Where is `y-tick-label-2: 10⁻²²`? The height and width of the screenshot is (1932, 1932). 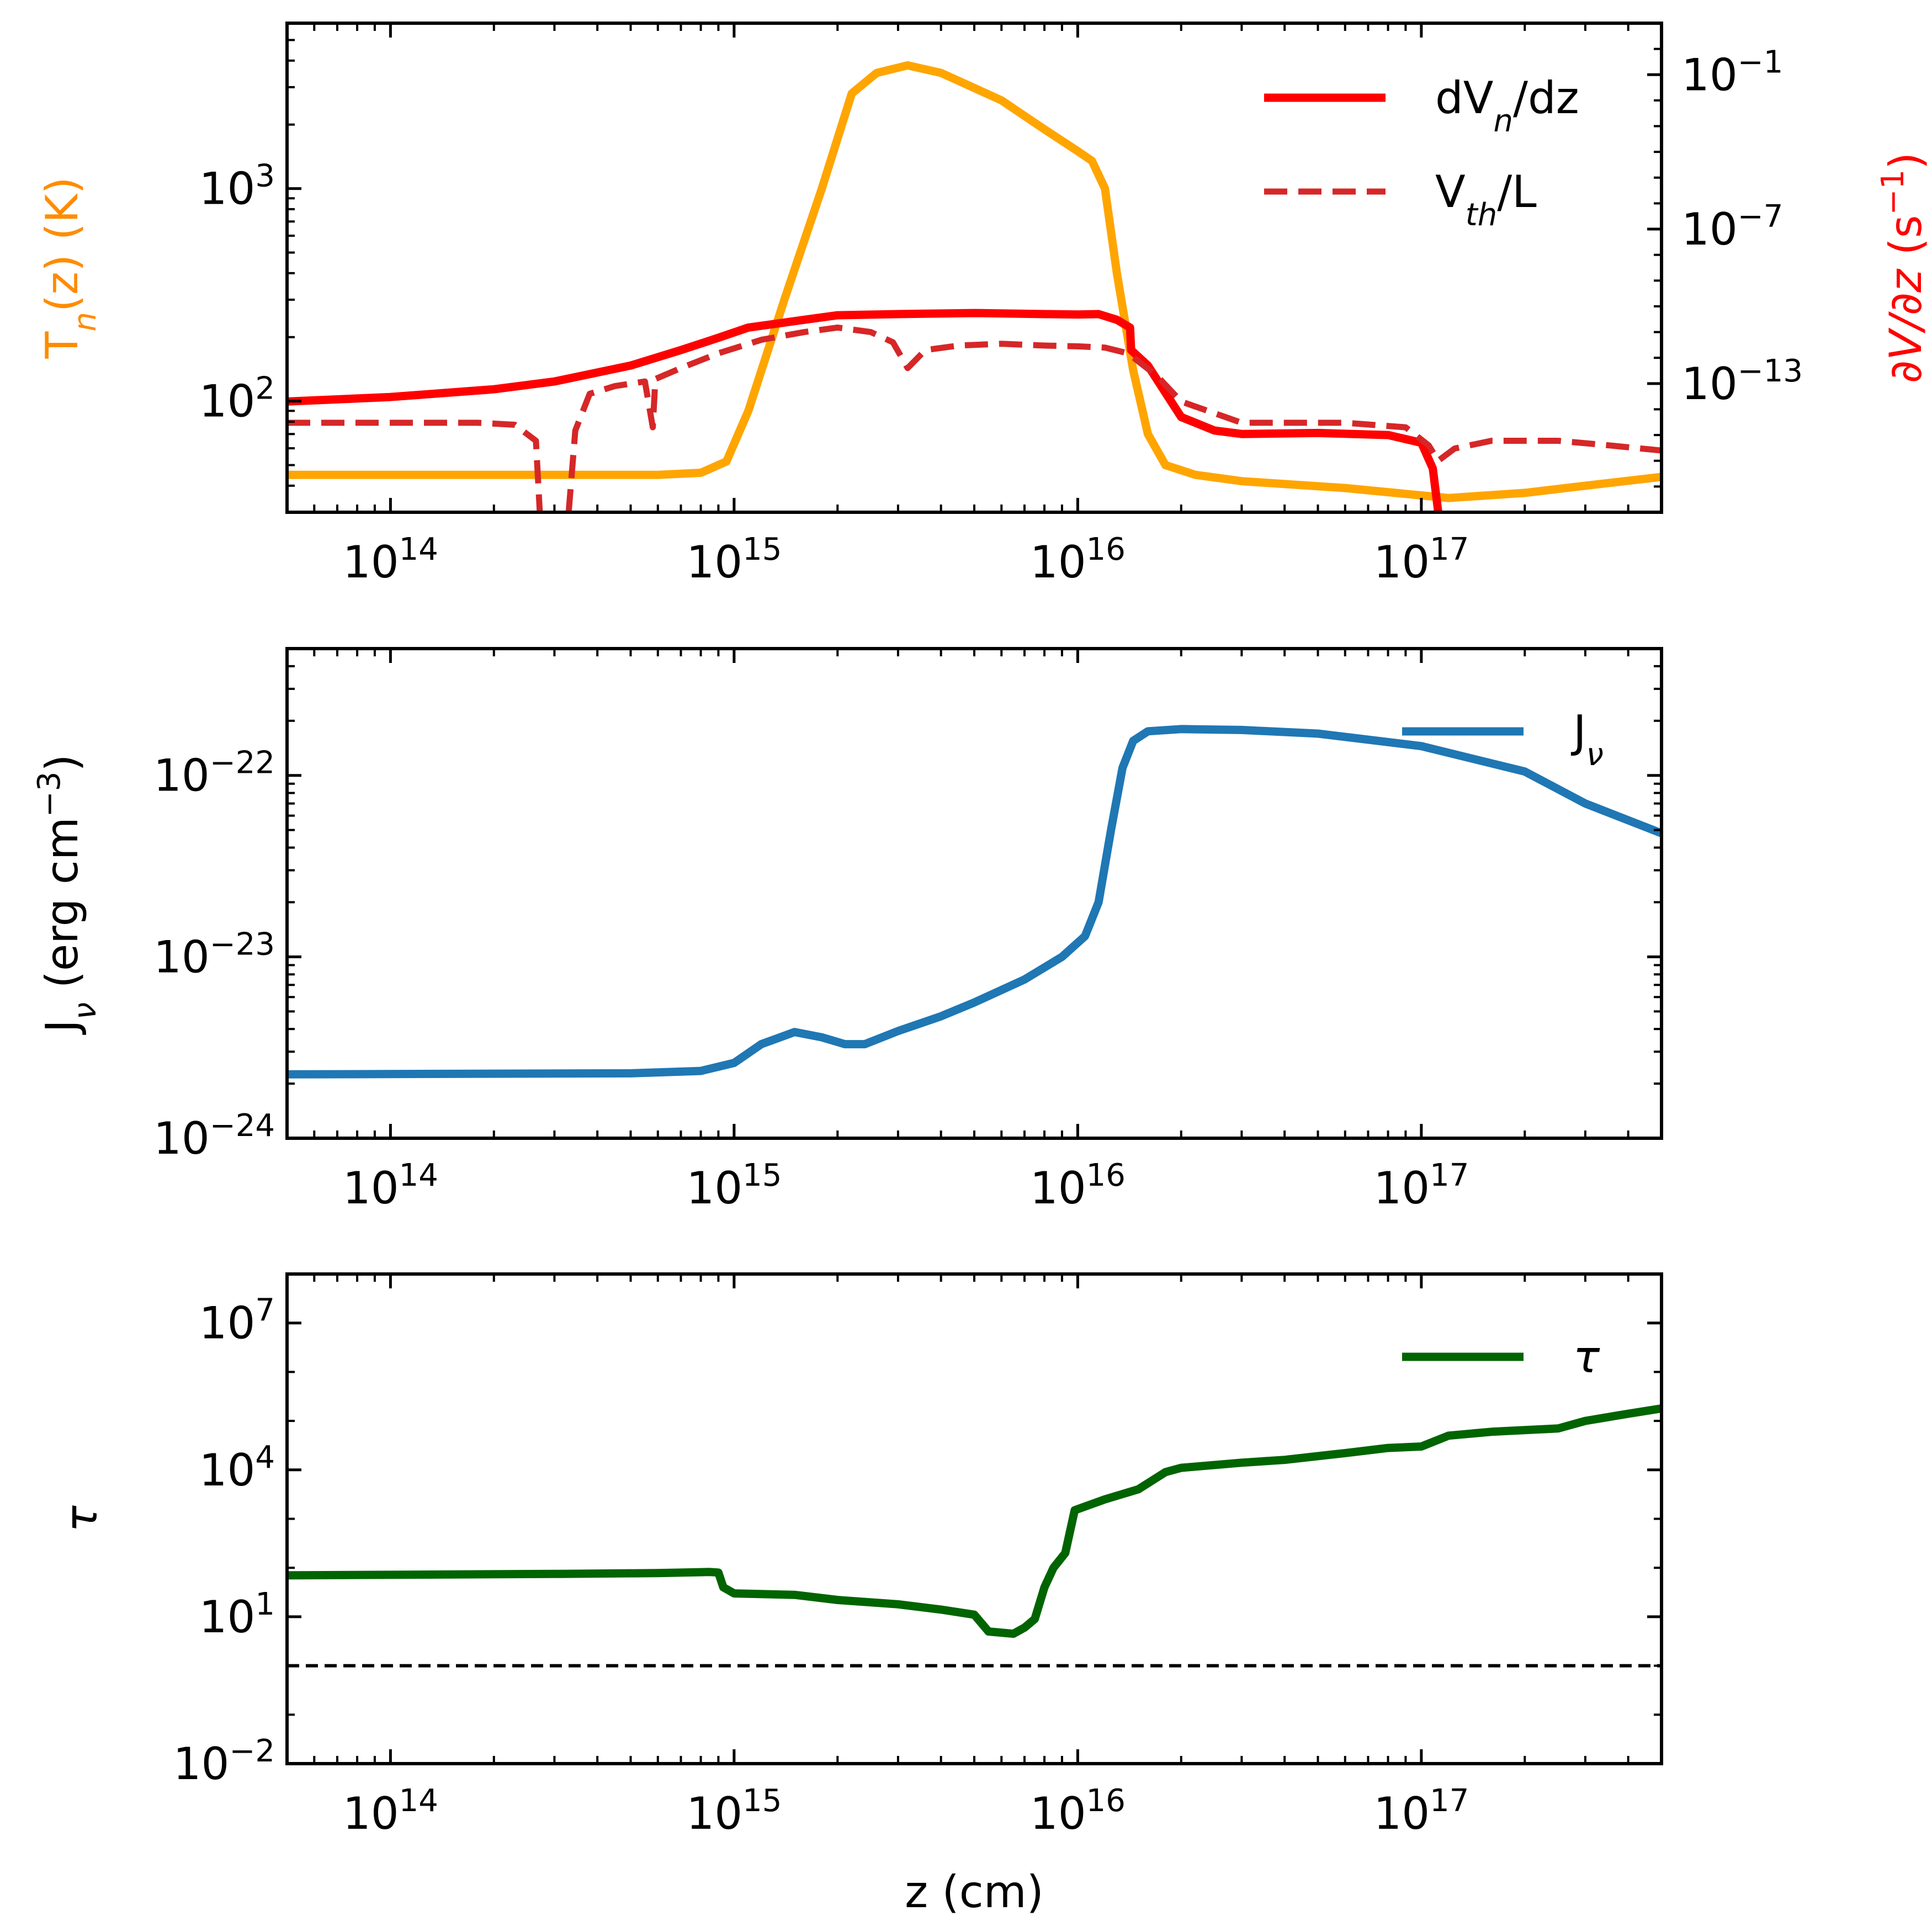 y-tick-label-2: 10⁻²² is located at coordinates (214, 774).